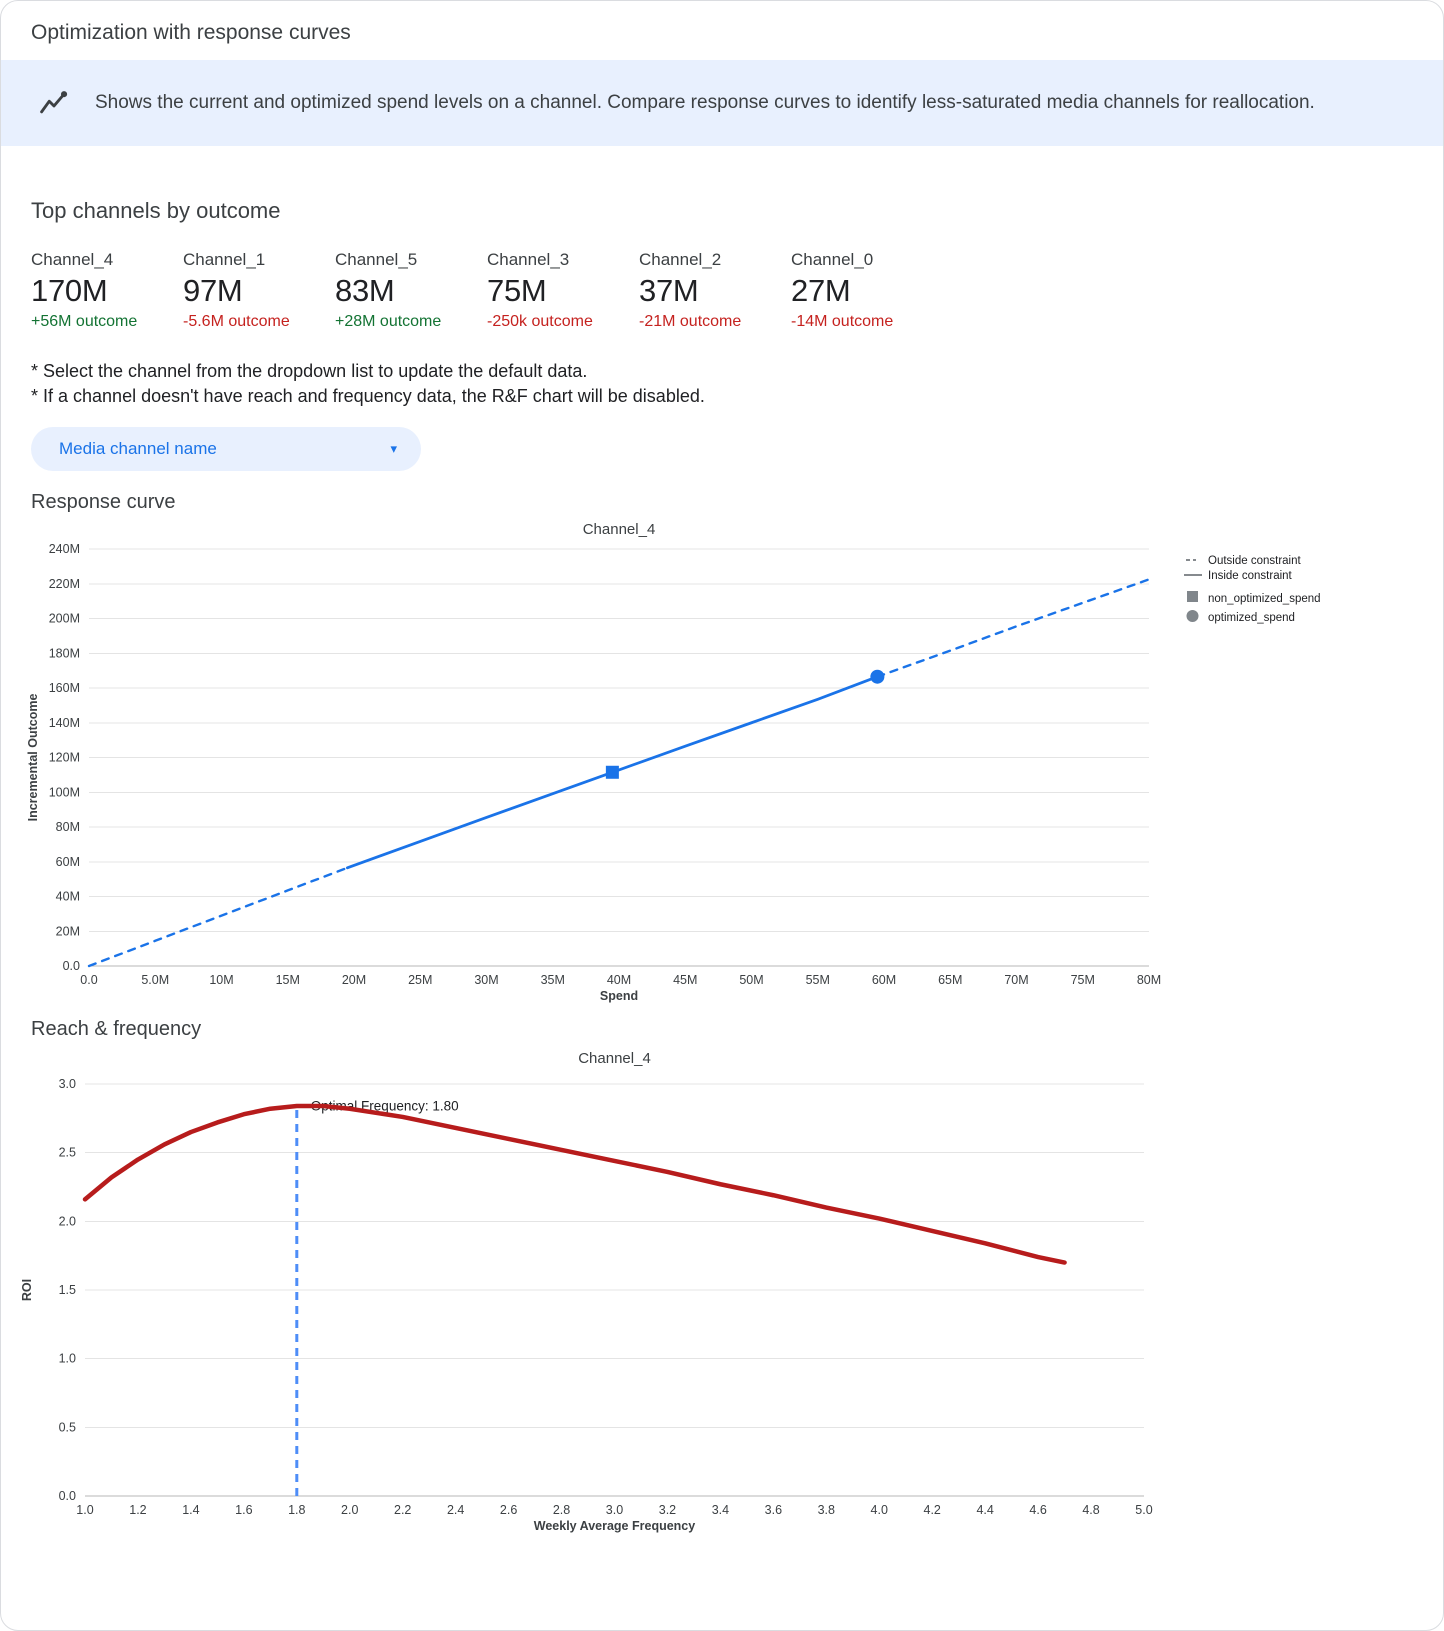 The image size is (1444, 1631). Describe the element at coordinates (667, 1510) in the screenshot. I see `svg-text: 3.2` at that location.